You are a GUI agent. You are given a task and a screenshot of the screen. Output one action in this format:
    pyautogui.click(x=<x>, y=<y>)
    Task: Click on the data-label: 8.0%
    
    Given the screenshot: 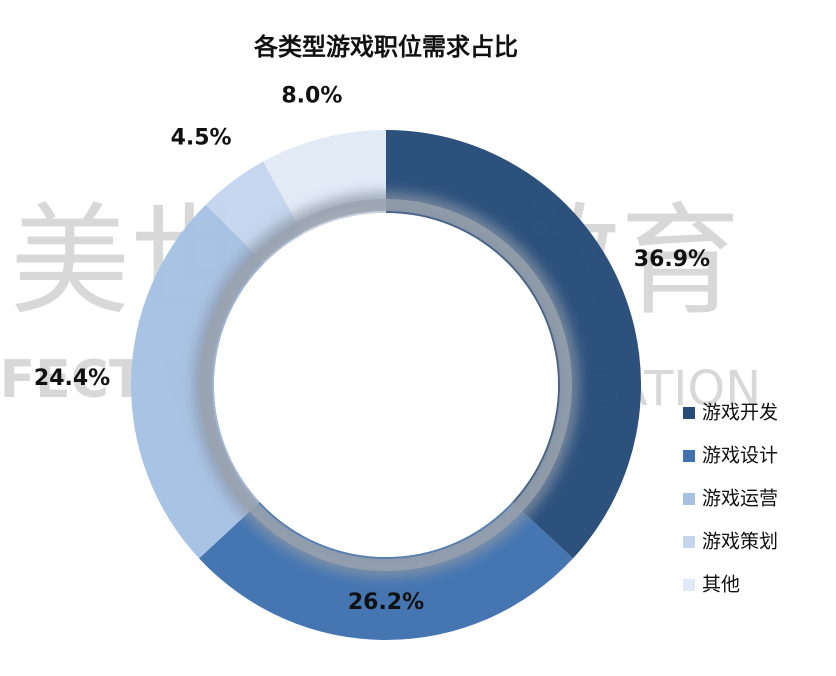 What is the action you would take?
    pyautogui.click(x=311, y=95)
    